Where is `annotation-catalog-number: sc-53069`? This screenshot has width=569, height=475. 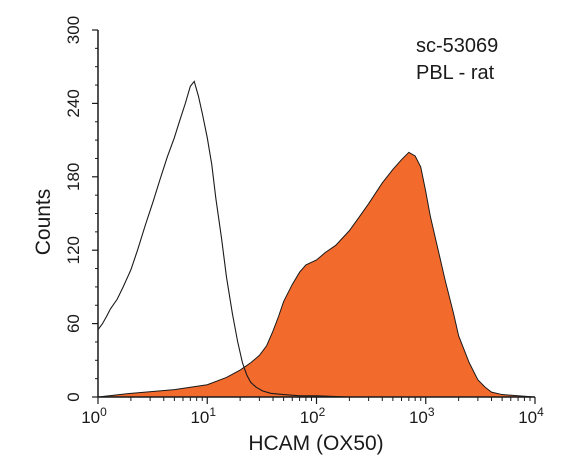 annotation-catalog-number: sc-53069 is located at coordinates (457, 46).